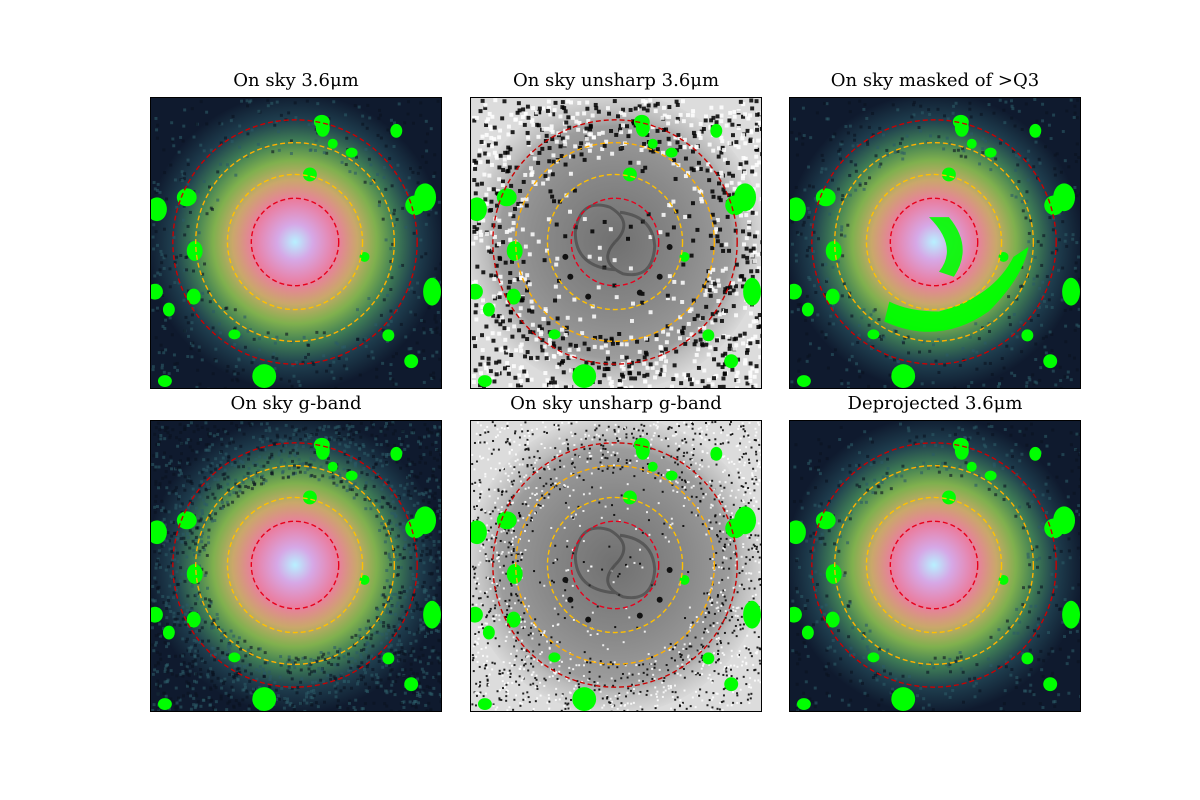  I want to click on panel-title: Deprojected 3.6μm, so click(935, 403).